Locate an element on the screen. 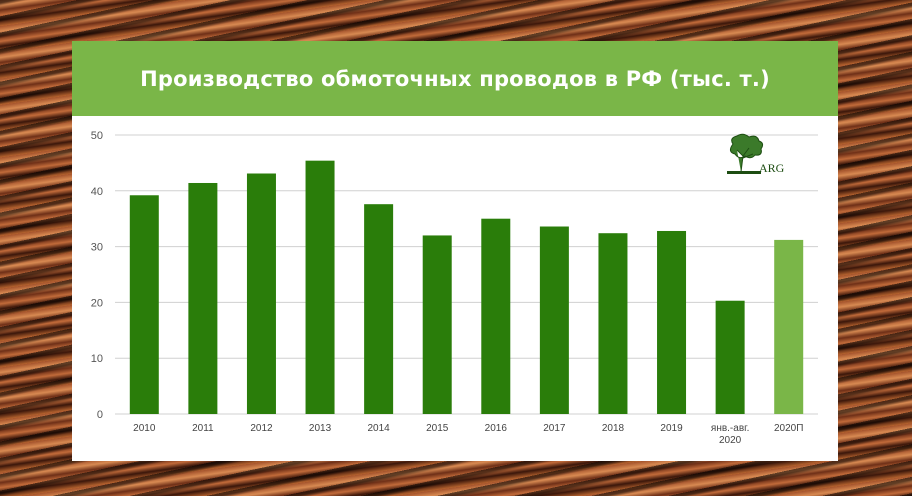 This screenshot has height=496, width=912. x-tick-label: 2013 is located at coordinates (320, 428).